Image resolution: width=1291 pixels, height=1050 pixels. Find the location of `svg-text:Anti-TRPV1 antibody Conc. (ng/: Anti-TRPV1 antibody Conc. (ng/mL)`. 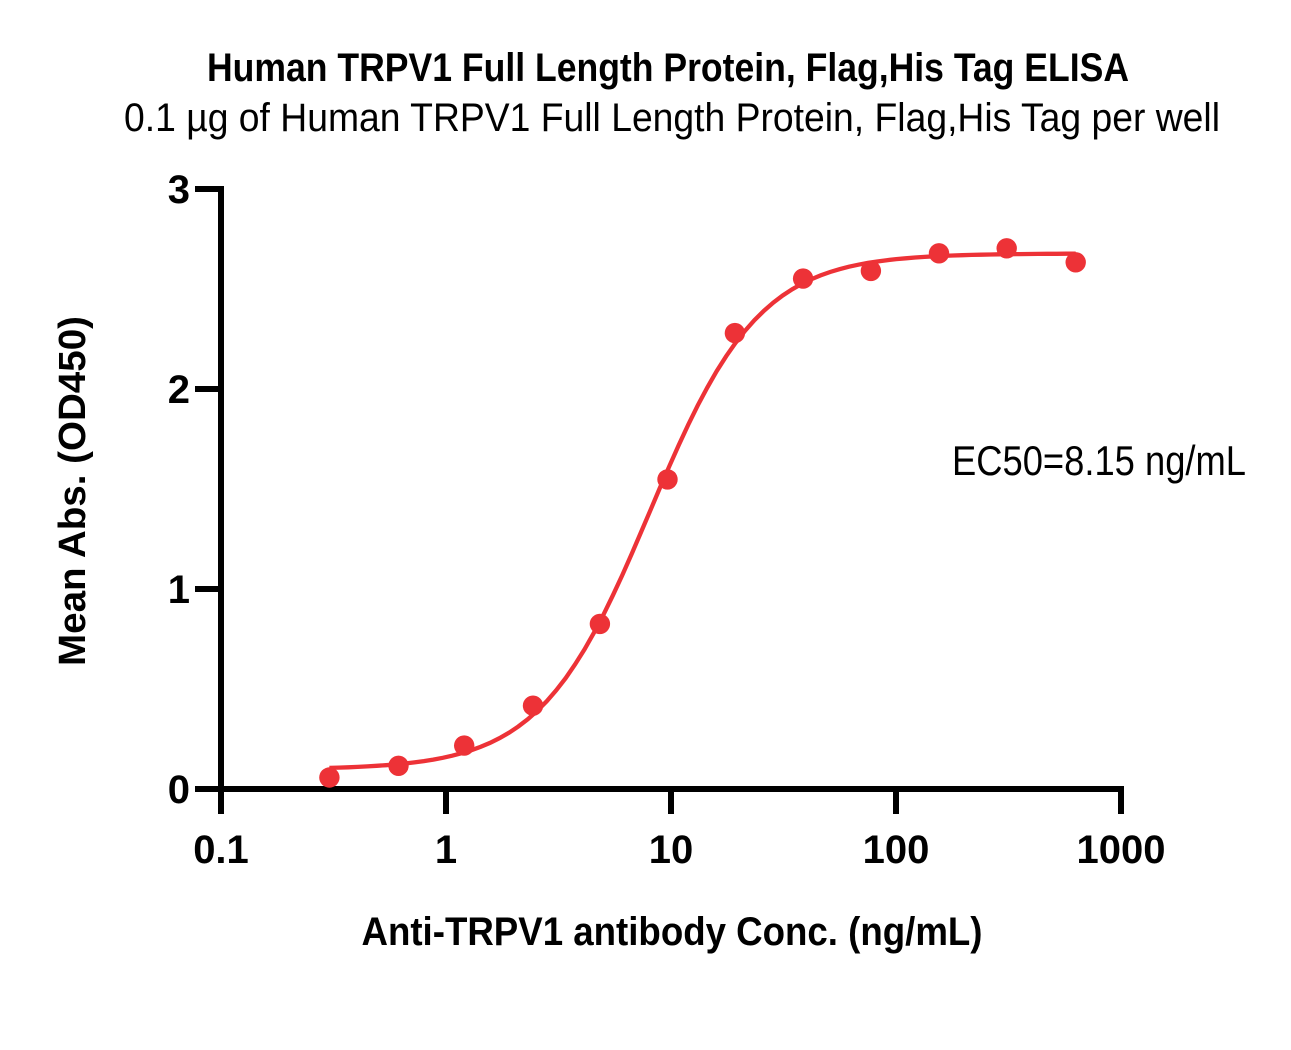

svg-text:Anti-TRPV1 antibody Conc. (ng/: Anti-TRPV1 antibody Conc. (ng/mL) is located at coordinates (672, 932).